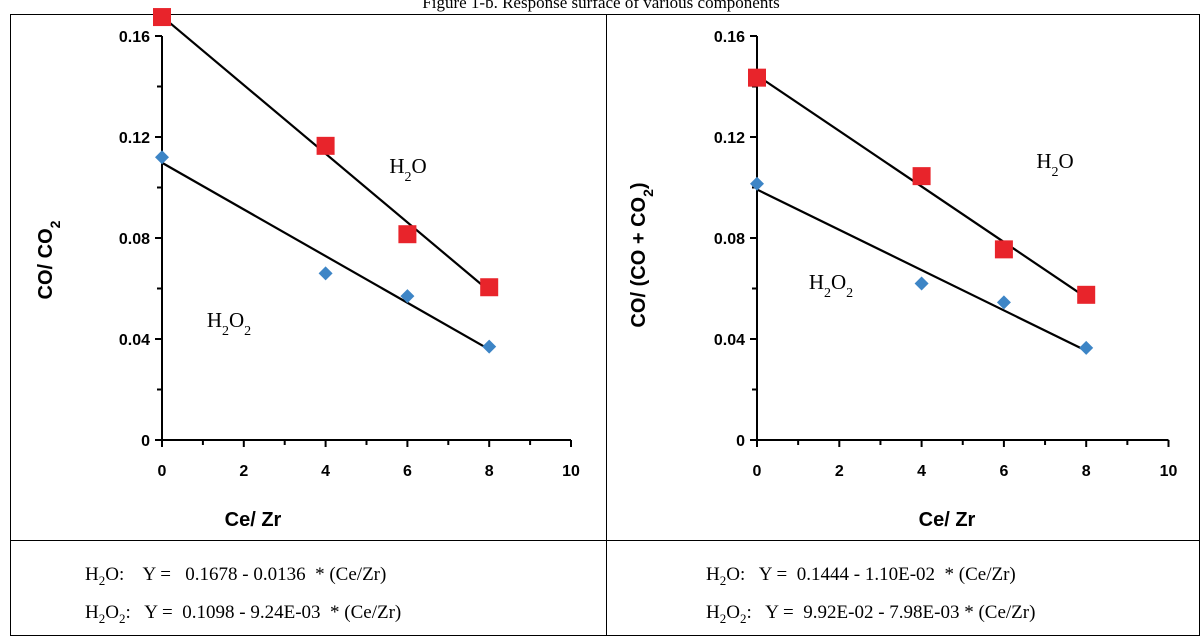 The height and width of the screenshot is (636, 1202). What do you see at coordinates (49, 259) in the screenshot?
I see `y-axis-title: CO/ CO2` at bounding box center [49, 259].